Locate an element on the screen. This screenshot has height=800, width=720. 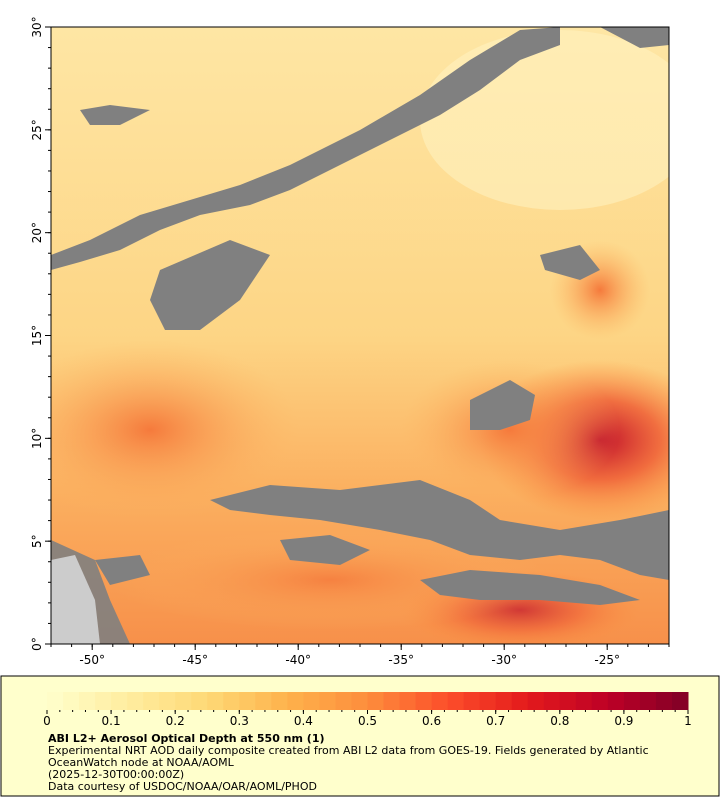
y-tick-label: 0° is located at coordinates (37, 644).